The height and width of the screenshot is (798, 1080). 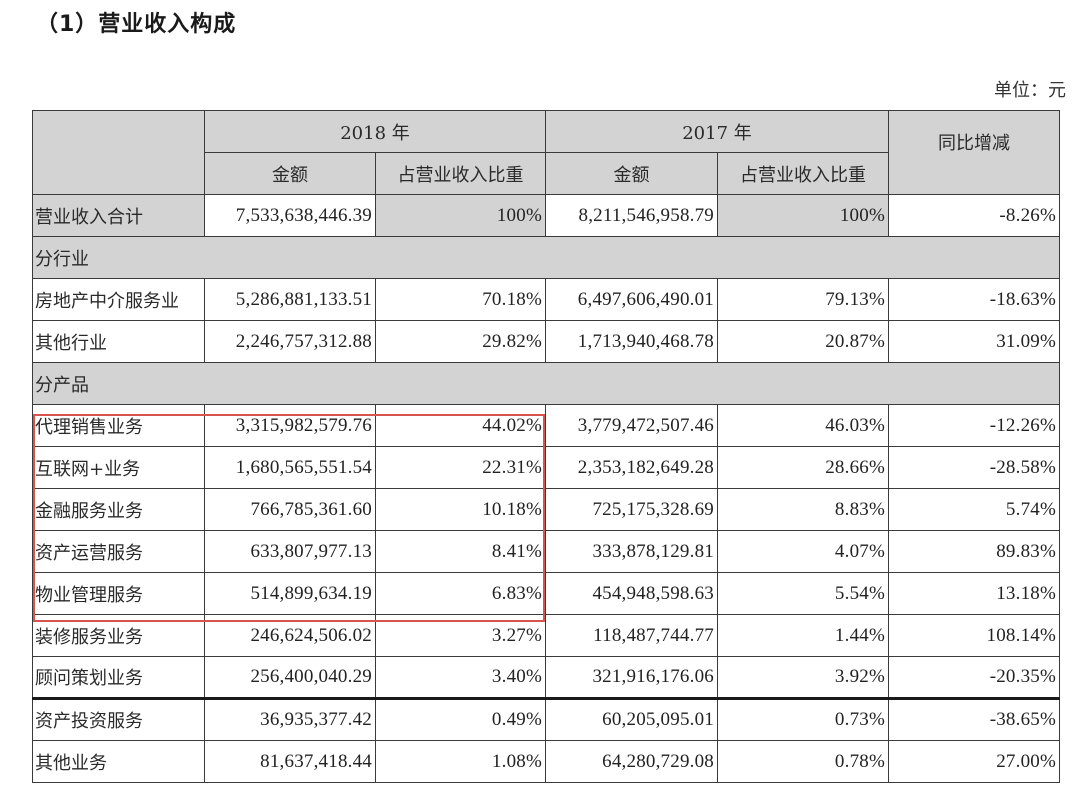 I want to click on amount-2017: 321,916,176.06, so click(x=631, y=677).